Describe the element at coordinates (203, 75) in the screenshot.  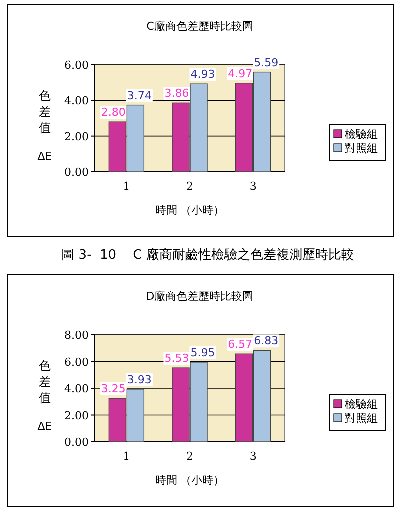
I see `data-label: 4.93` at that location.